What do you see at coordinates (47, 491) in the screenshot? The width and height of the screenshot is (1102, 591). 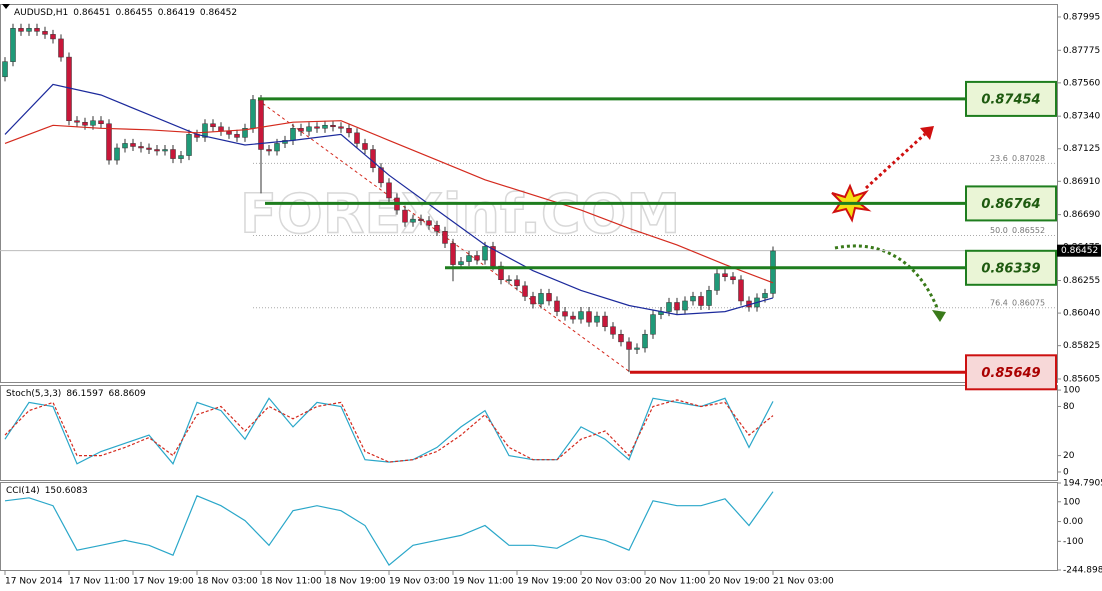 I see `panel-header: CCI(14) 150.6083` at bounding box center [47, 491].